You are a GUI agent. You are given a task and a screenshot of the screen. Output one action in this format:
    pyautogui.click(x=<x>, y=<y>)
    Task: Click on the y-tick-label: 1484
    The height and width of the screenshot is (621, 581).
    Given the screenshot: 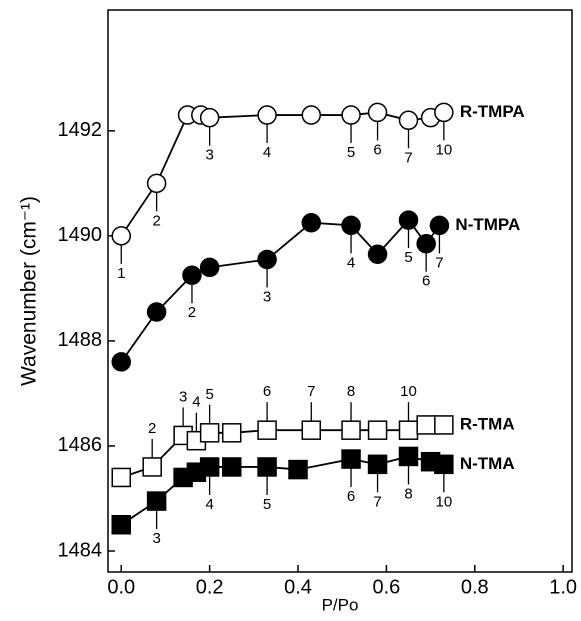 What is the action you would take?
    pyautogui.click(x=80, y=550)
    